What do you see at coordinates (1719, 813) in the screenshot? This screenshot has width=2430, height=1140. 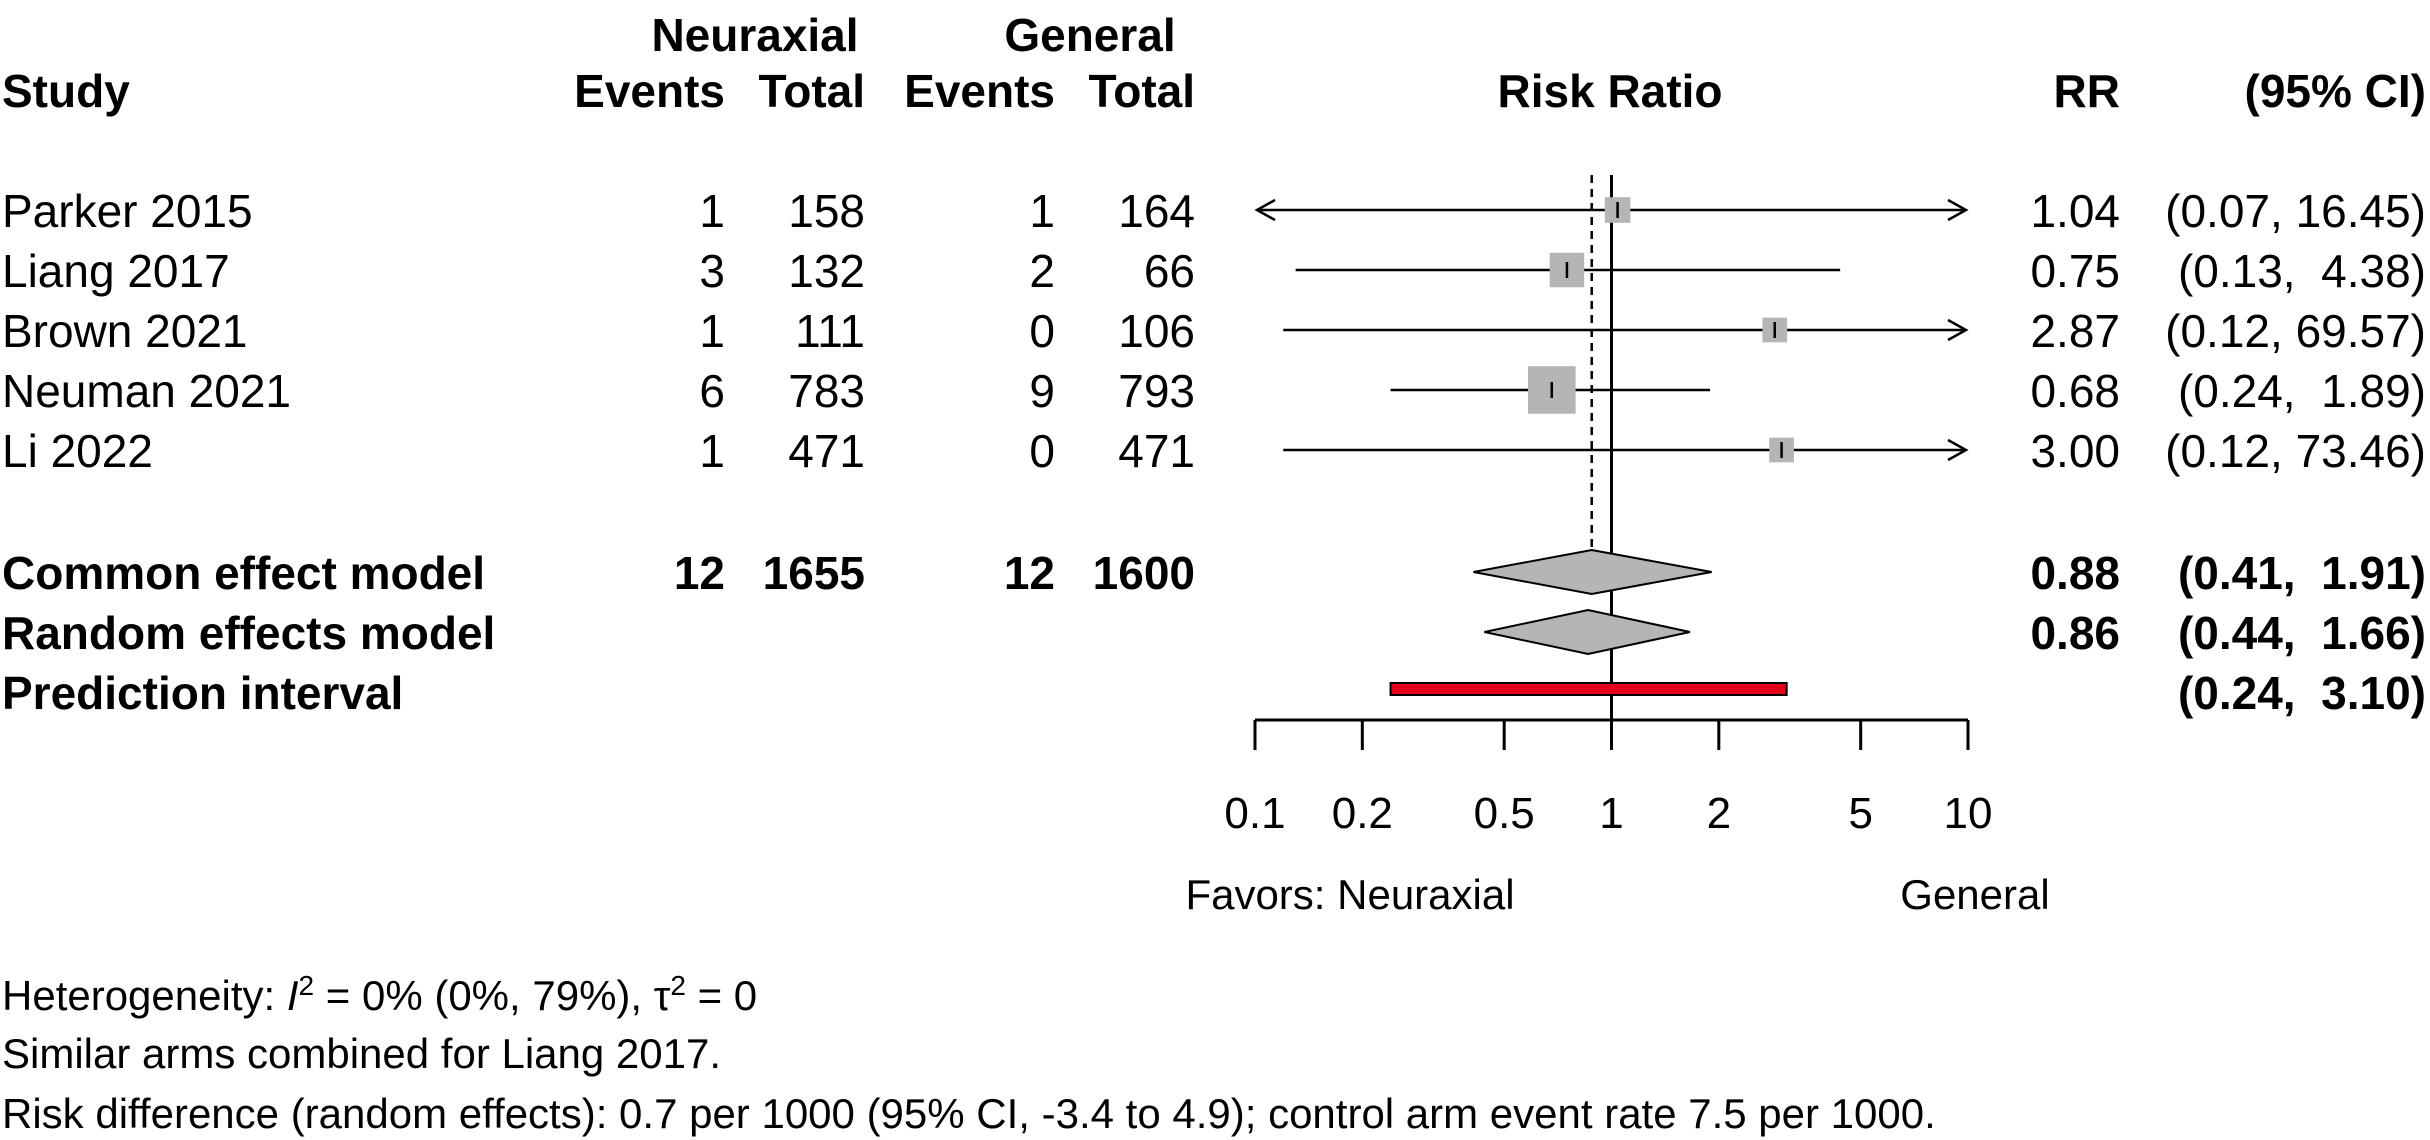 I see `x-tick-label: 2` at bounding box center [1719, 813].